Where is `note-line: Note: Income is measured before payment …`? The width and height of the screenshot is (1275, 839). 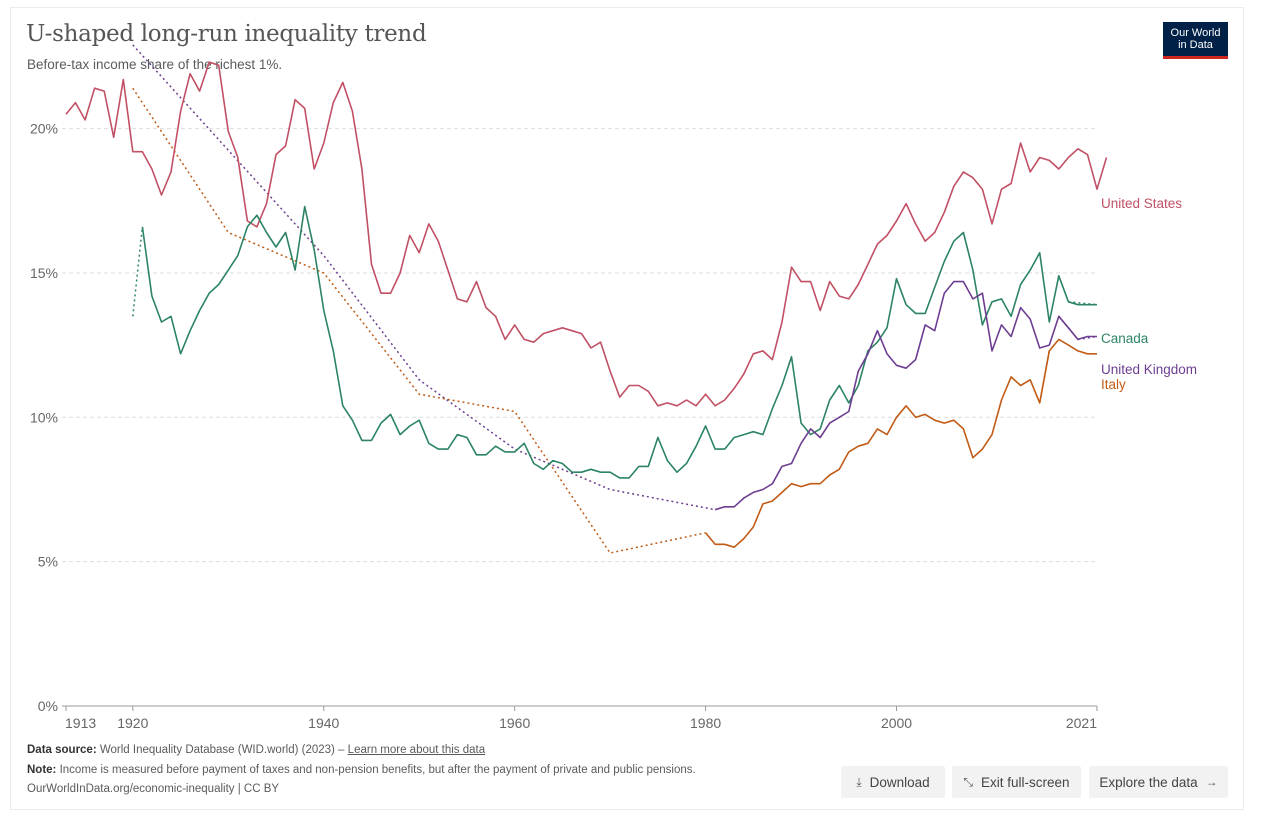 note-line: Note: Income is measured before payment … is located at coordinates (361, 770).